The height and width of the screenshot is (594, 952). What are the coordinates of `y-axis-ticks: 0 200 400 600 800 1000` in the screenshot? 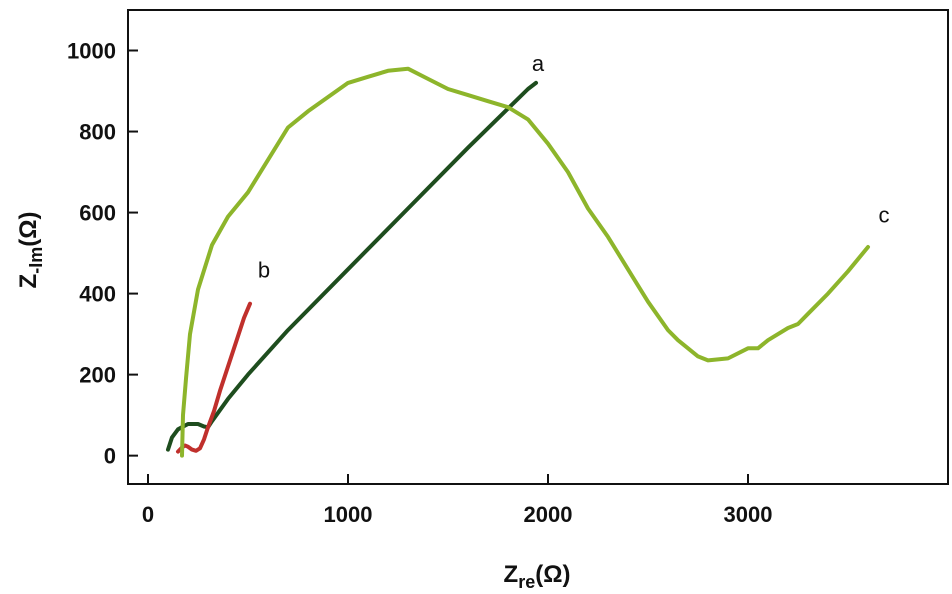 It's located at (102, 254).